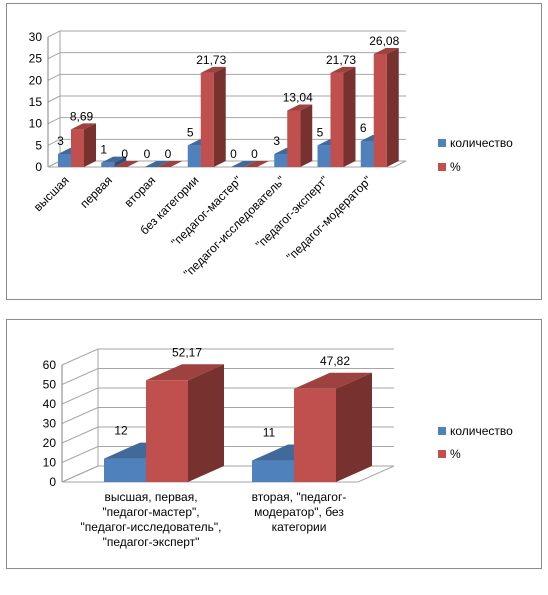 The width and height of the screenshot is (548, 595). What do you see at coordinates (103, 150) in the screenshot?
I see `data-label: 1` at bounding box center [103, 150].